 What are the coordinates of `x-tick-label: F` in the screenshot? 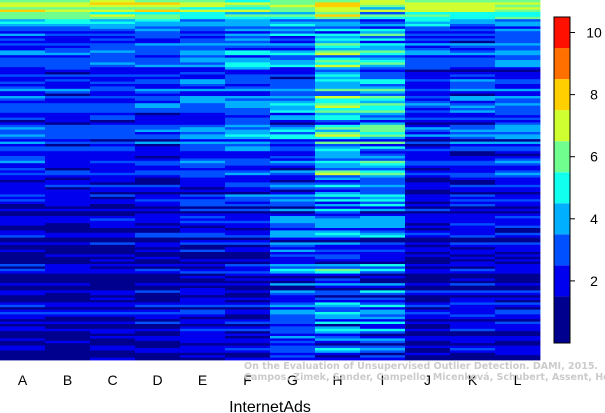 It's located at (247, 380).